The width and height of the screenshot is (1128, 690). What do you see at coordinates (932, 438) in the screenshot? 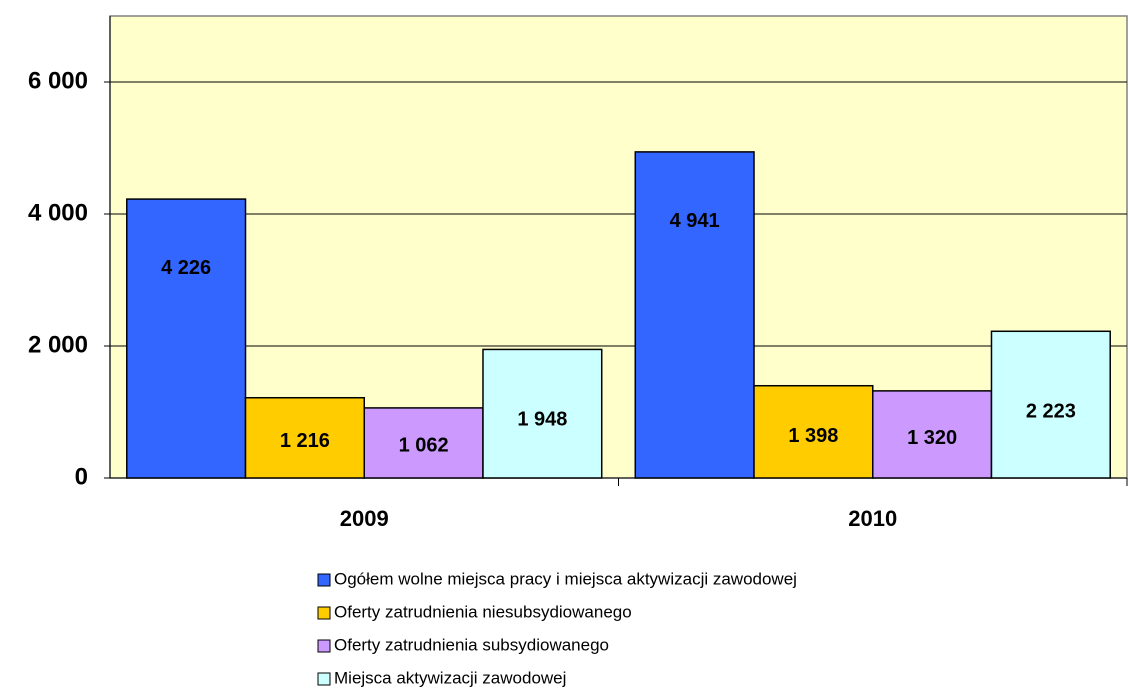
I see `data-label: 1 320` at bounding box center [932, 438].